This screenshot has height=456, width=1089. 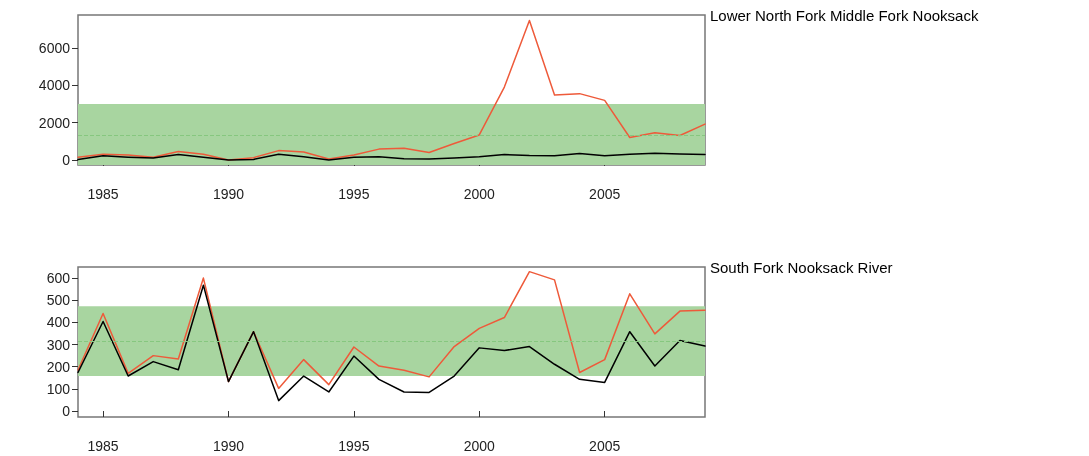 What do you see at coordinates (801, 267) in the screenshot?
I see `text: South Fork Nooksack River` at bounding box center [801, 267].